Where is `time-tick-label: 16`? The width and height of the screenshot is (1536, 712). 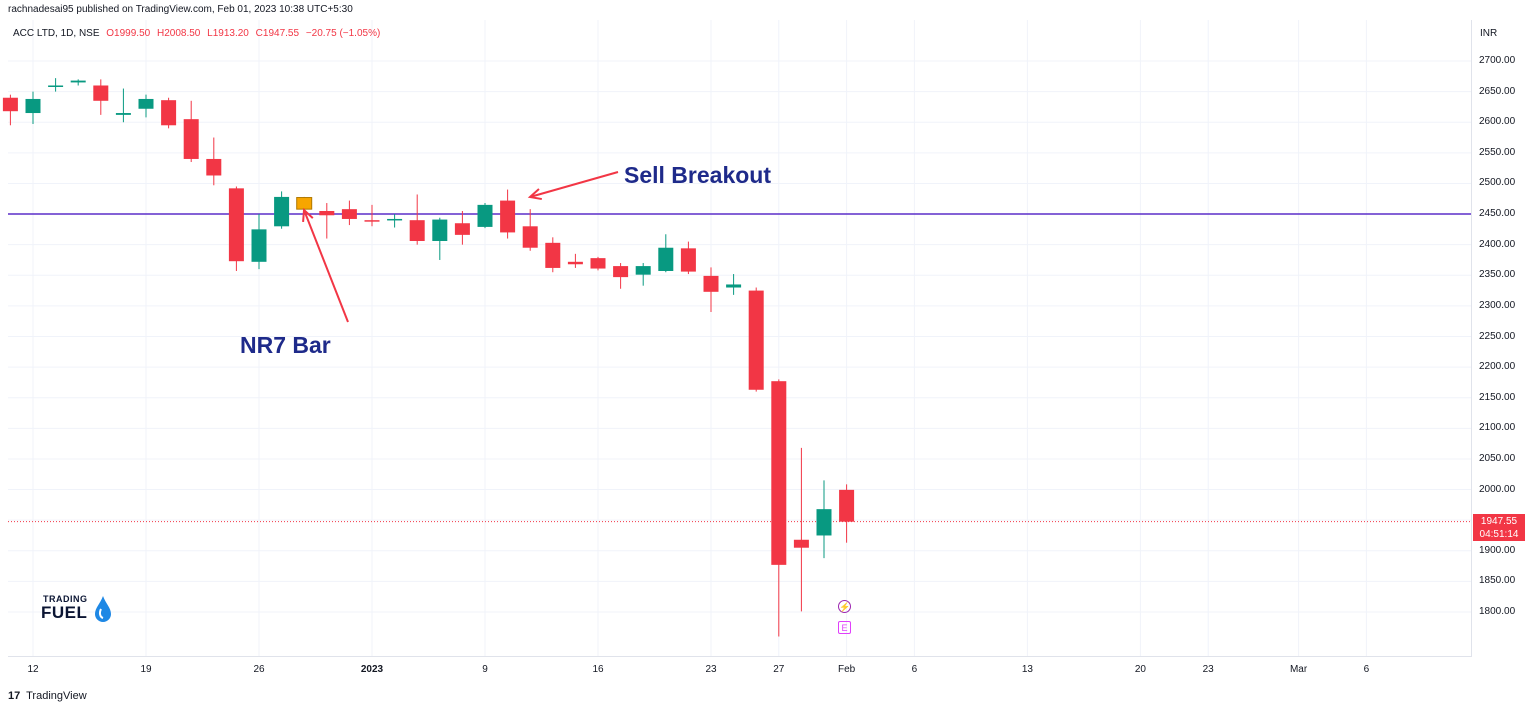
time-tick-label: 16 is located at coordinates (598, 669).